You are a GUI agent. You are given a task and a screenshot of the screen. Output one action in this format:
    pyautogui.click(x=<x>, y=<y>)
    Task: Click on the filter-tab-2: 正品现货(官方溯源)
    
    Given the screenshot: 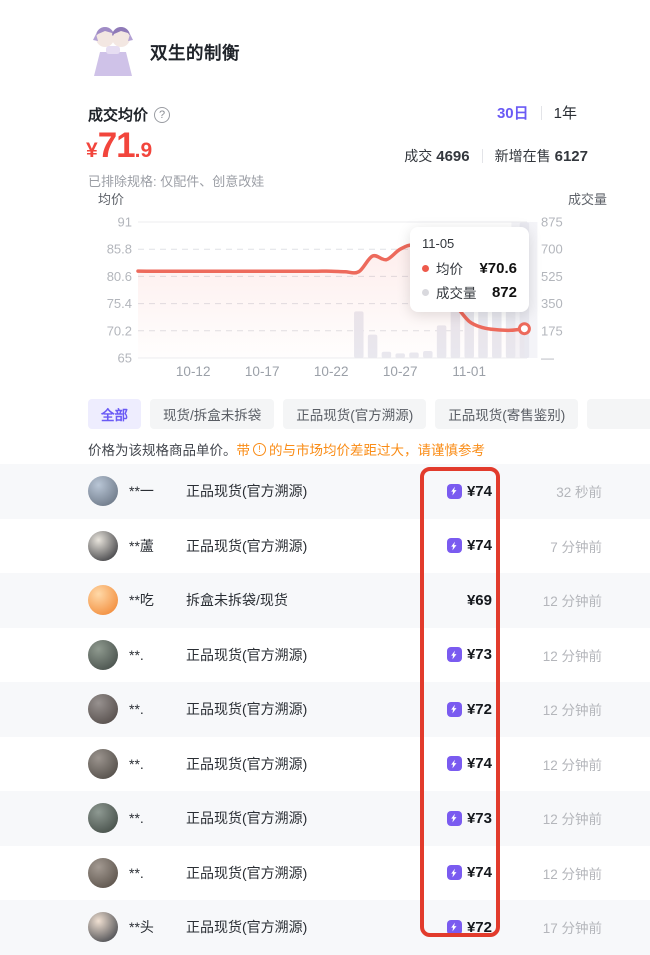 What is the action you would take?
    pyautogui.click(x=355, y=414)
    